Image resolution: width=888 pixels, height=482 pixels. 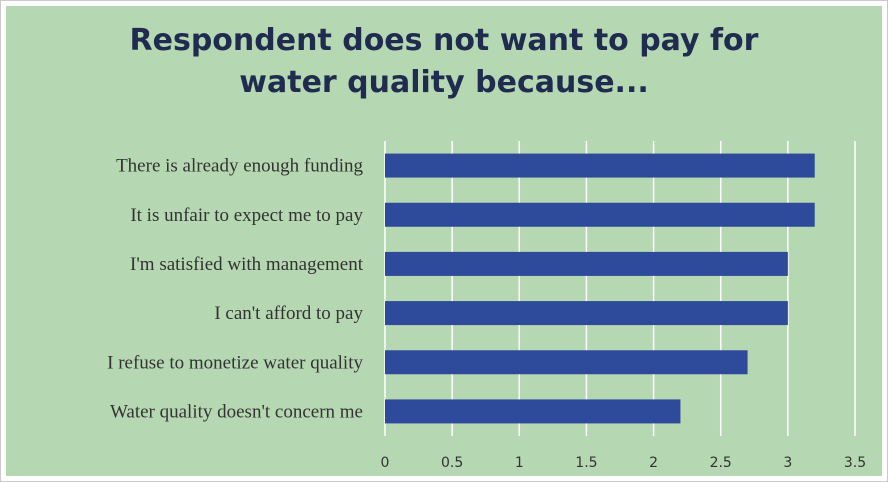 I want to click on x-axis-tick-labels: 0 0.5 1 1.5 2 2.5 3 3.5, so click(x=624, y=463).